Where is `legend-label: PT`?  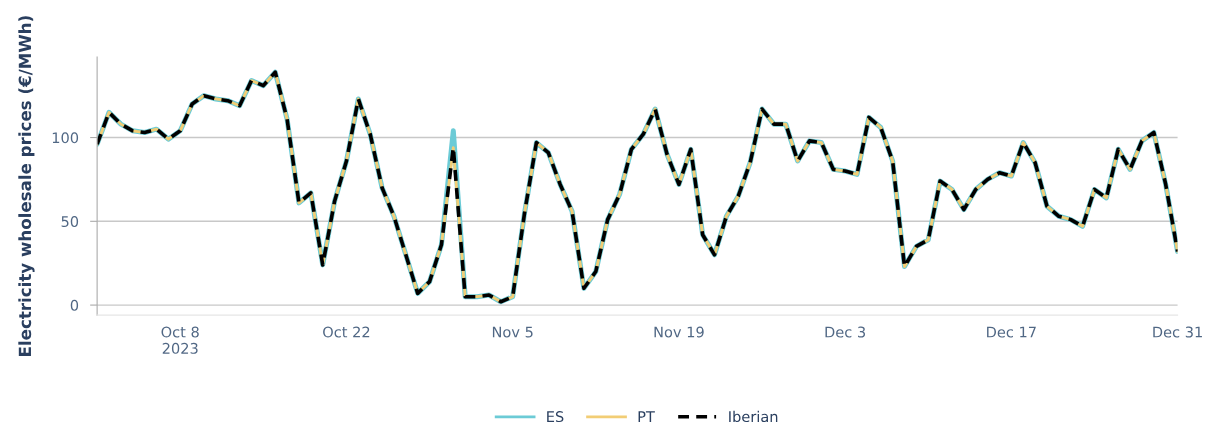 legend-label: PT is located at coordinates (646, 416).